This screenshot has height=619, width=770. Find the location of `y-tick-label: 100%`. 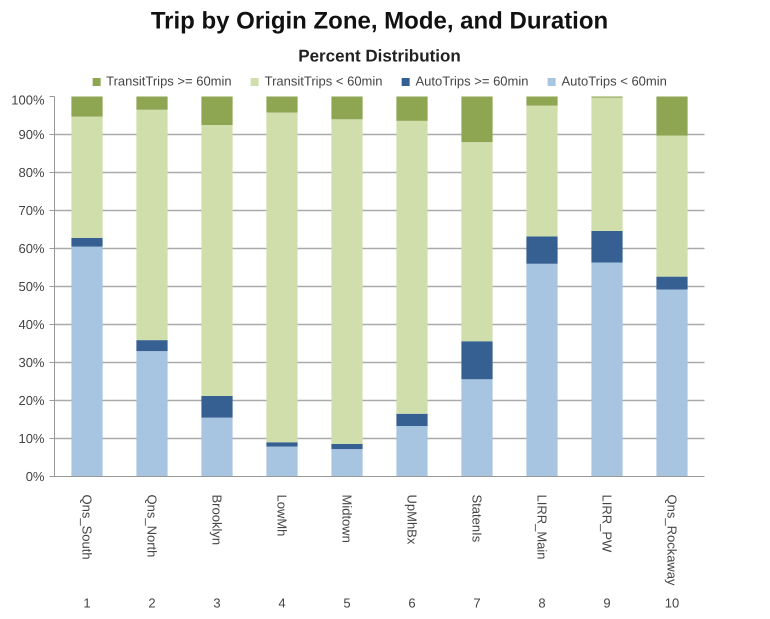

y-tick-label: 100% is located at coordinates (28, 100).